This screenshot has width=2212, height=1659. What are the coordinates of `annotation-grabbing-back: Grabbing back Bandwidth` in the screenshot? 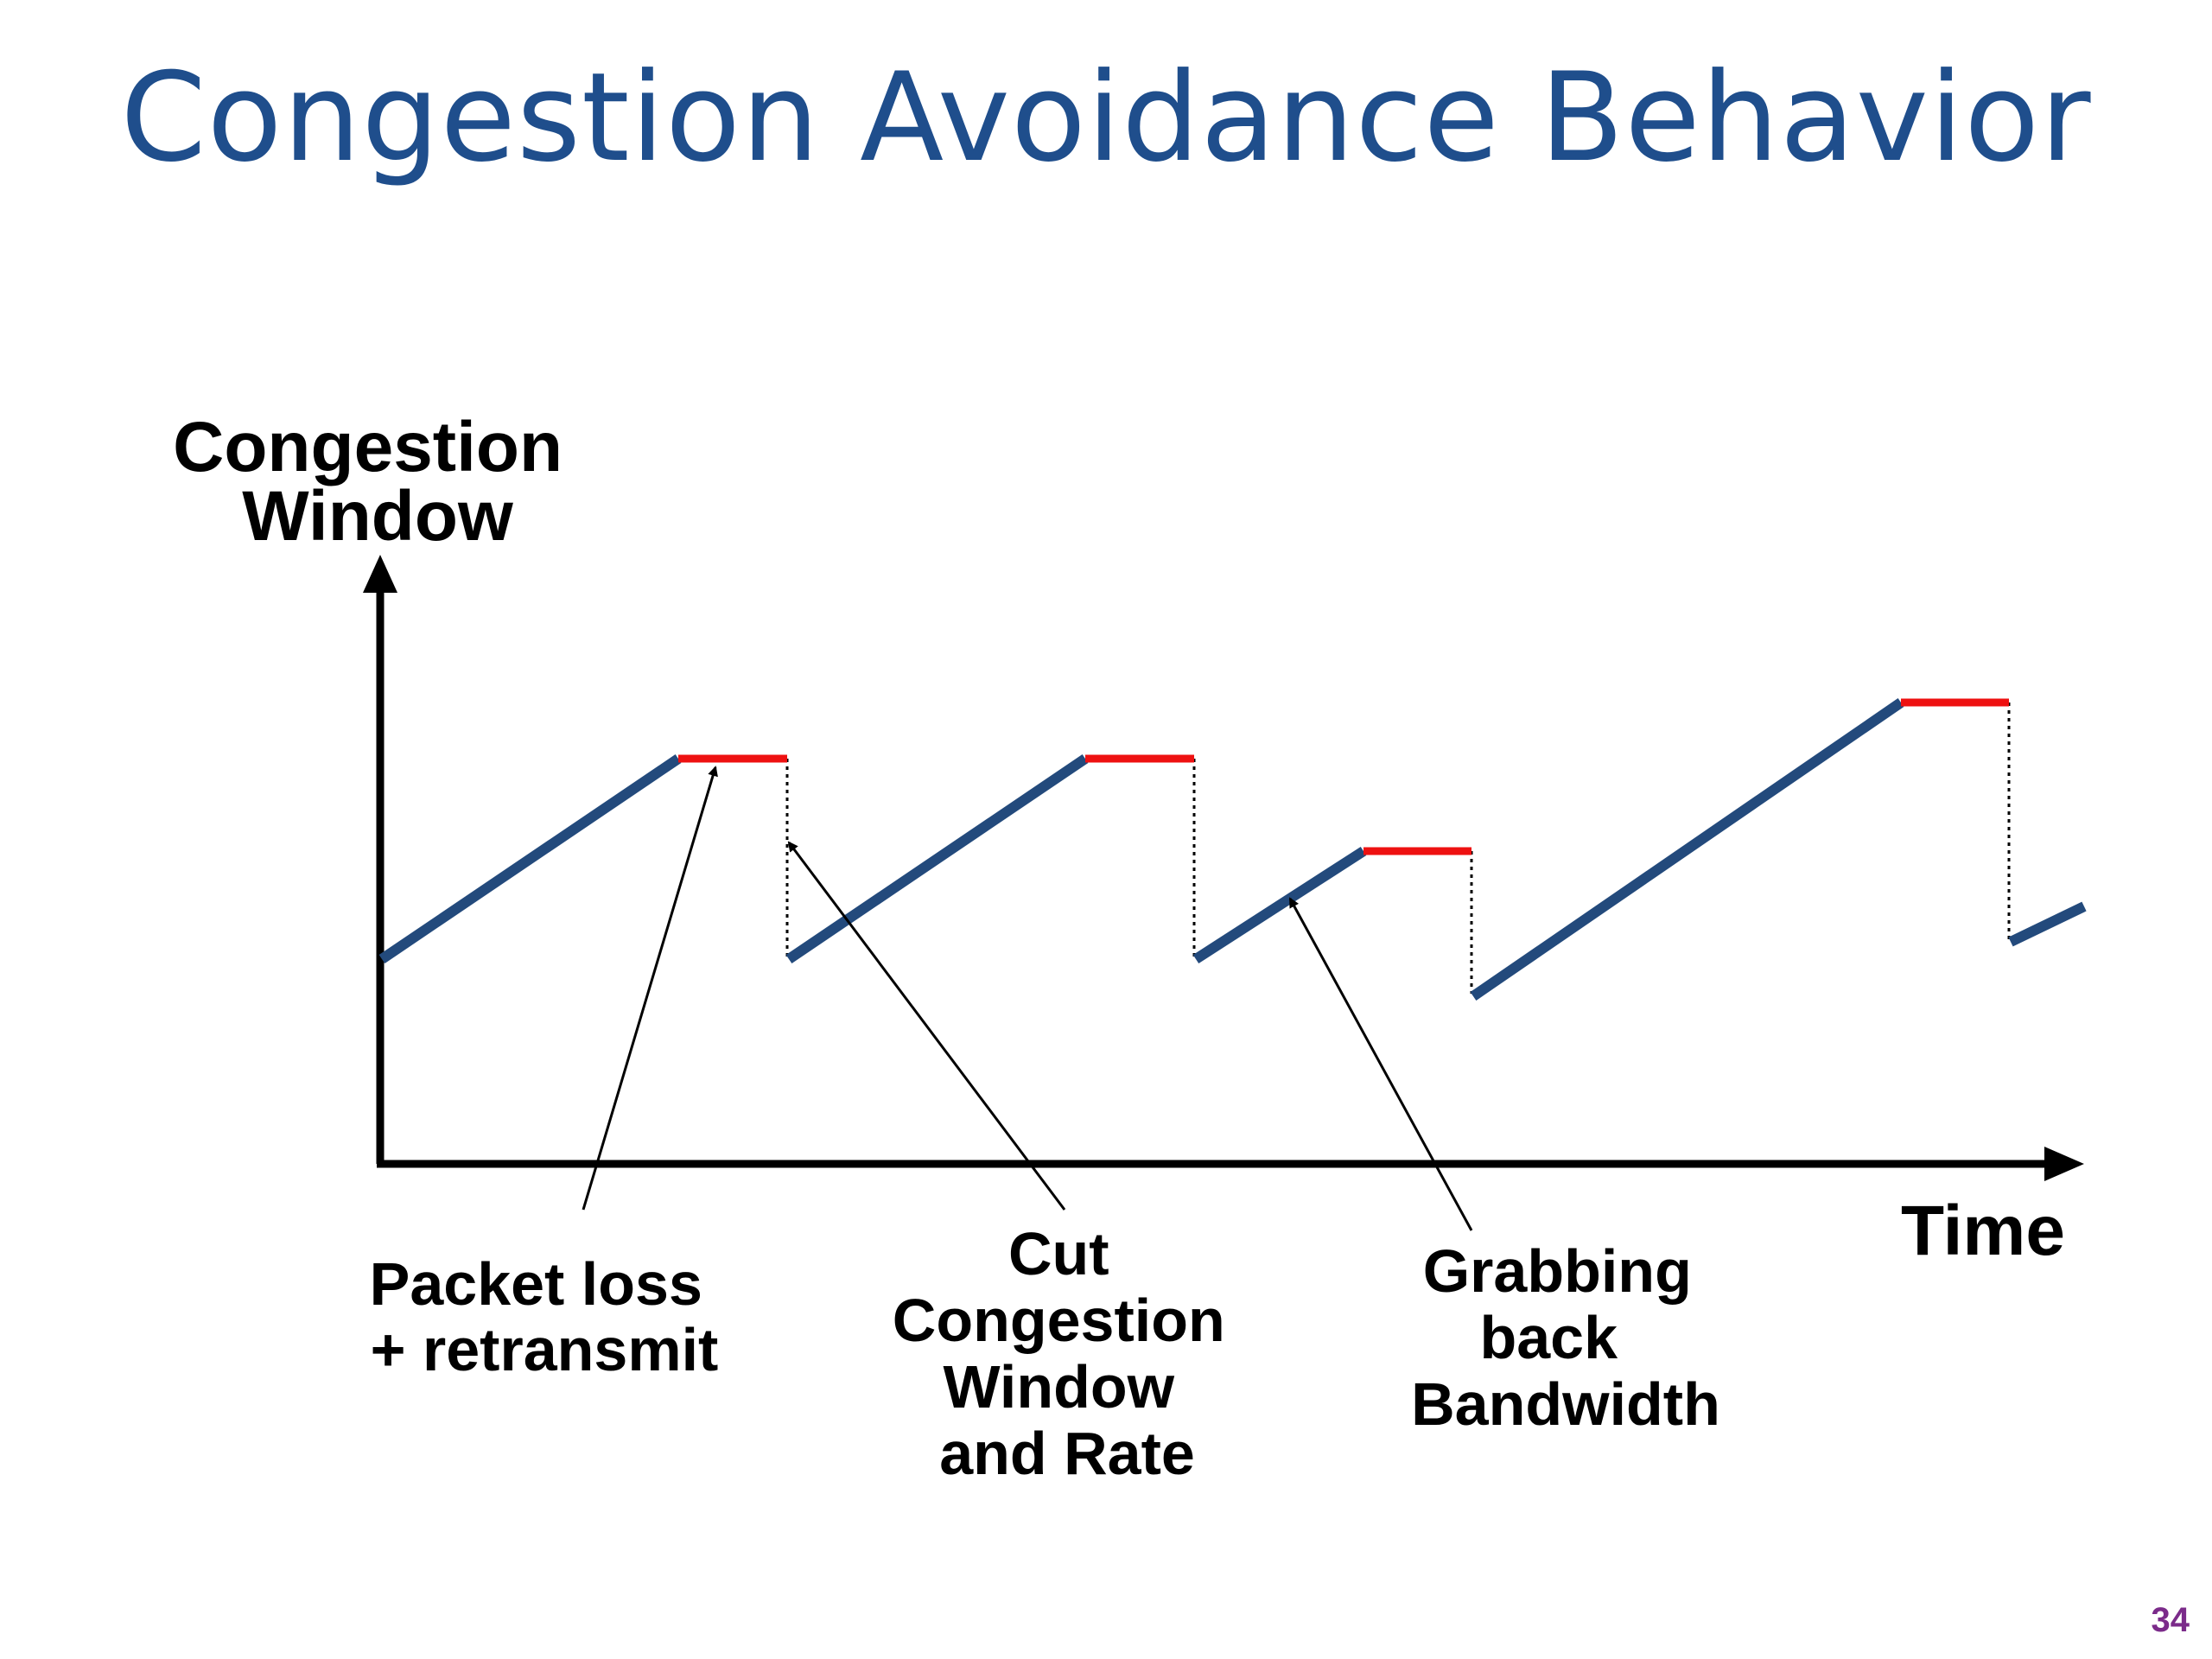 It's located at (1565, 1337).